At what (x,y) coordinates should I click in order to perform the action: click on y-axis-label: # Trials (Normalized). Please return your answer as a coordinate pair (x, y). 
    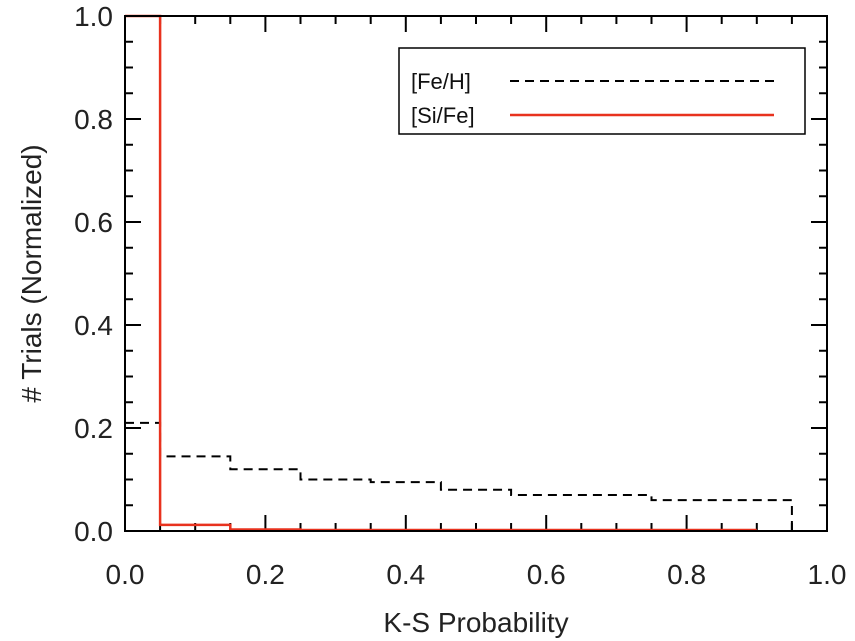
    Looking at the image, I should click on (31, 273).